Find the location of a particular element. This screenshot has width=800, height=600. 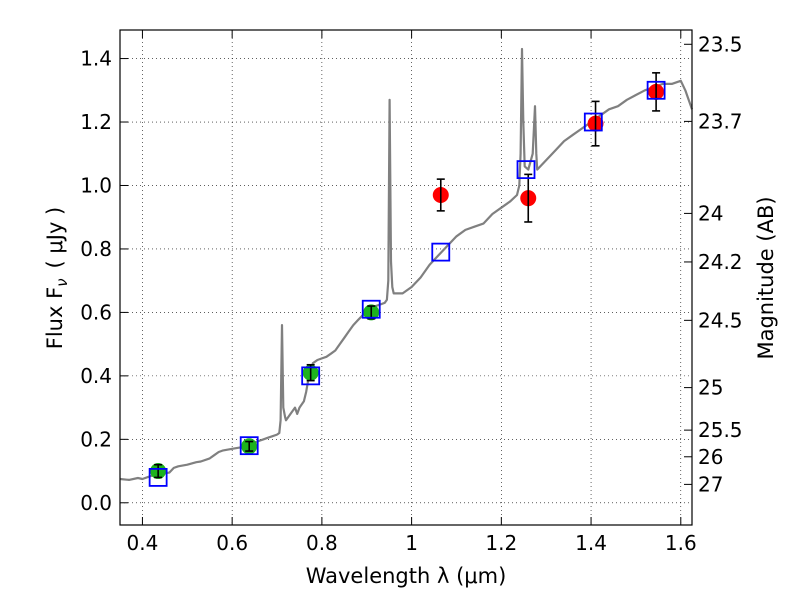

x-axis-label: Wavelength λ (μm) is located at coordinates (406, 576).